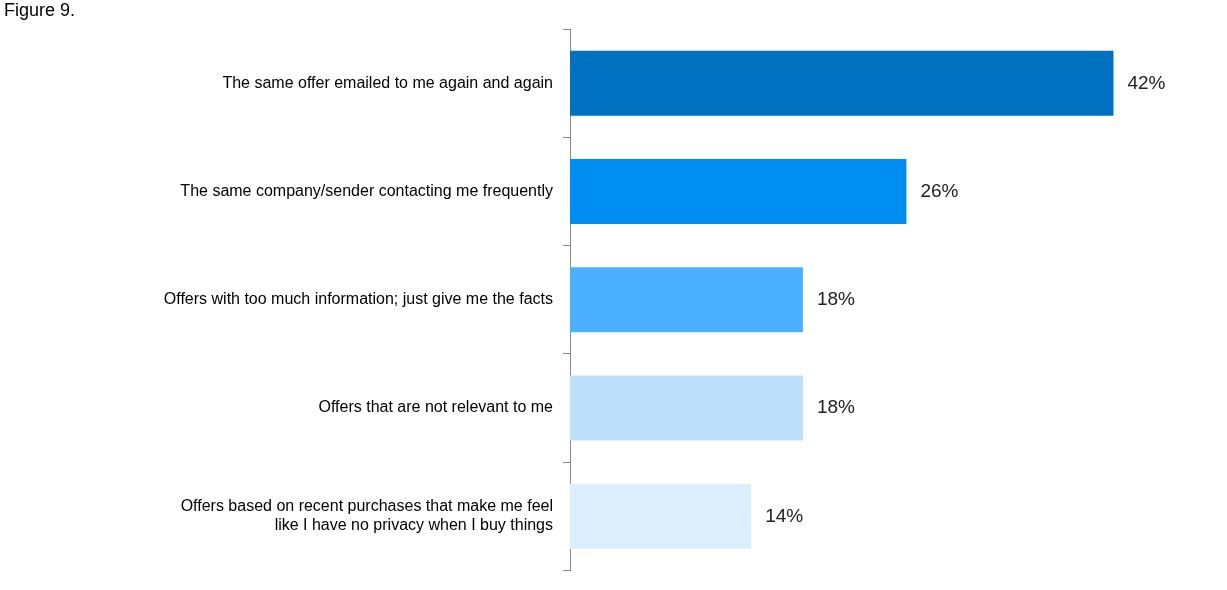 The image size is (1227, 590). I want to click on y-tick-label: Offers with too much information; just give me the facts, so click(358, 299).